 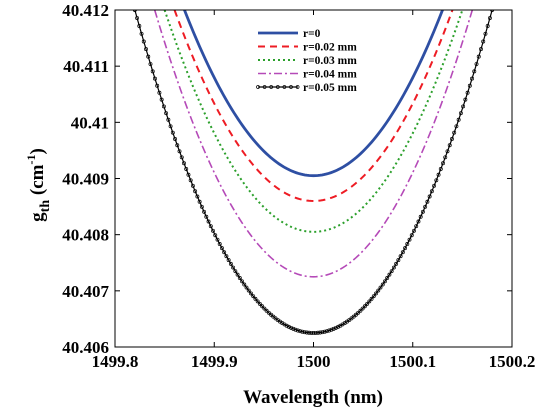 I want to click on y-axis-label-unit-sup: -1, so click(x=31, y=160).